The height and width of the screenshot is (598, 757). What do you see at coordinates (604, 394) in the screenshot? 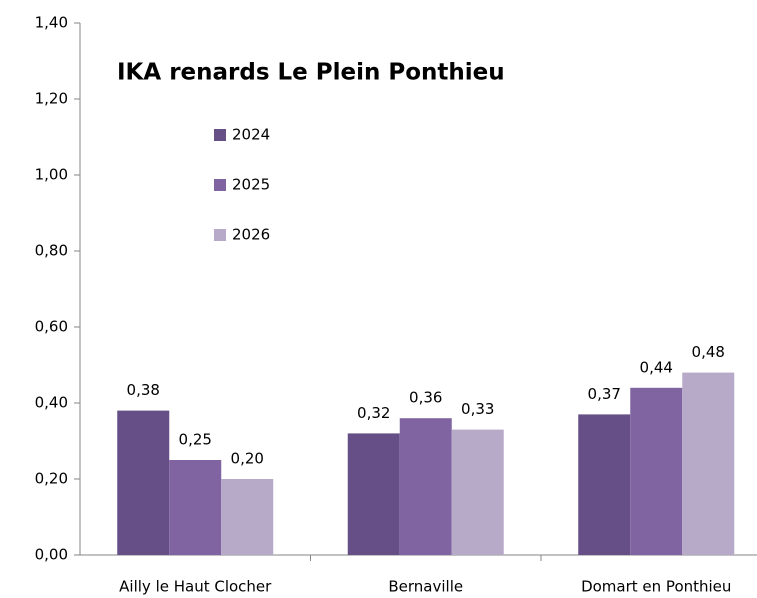
I see `value-label: 0,37` at bounding box center [604, 394].